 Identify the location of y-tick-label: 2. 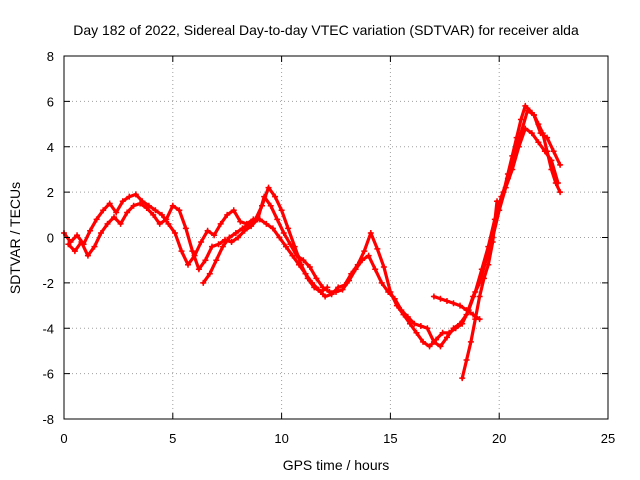
(50, 192).